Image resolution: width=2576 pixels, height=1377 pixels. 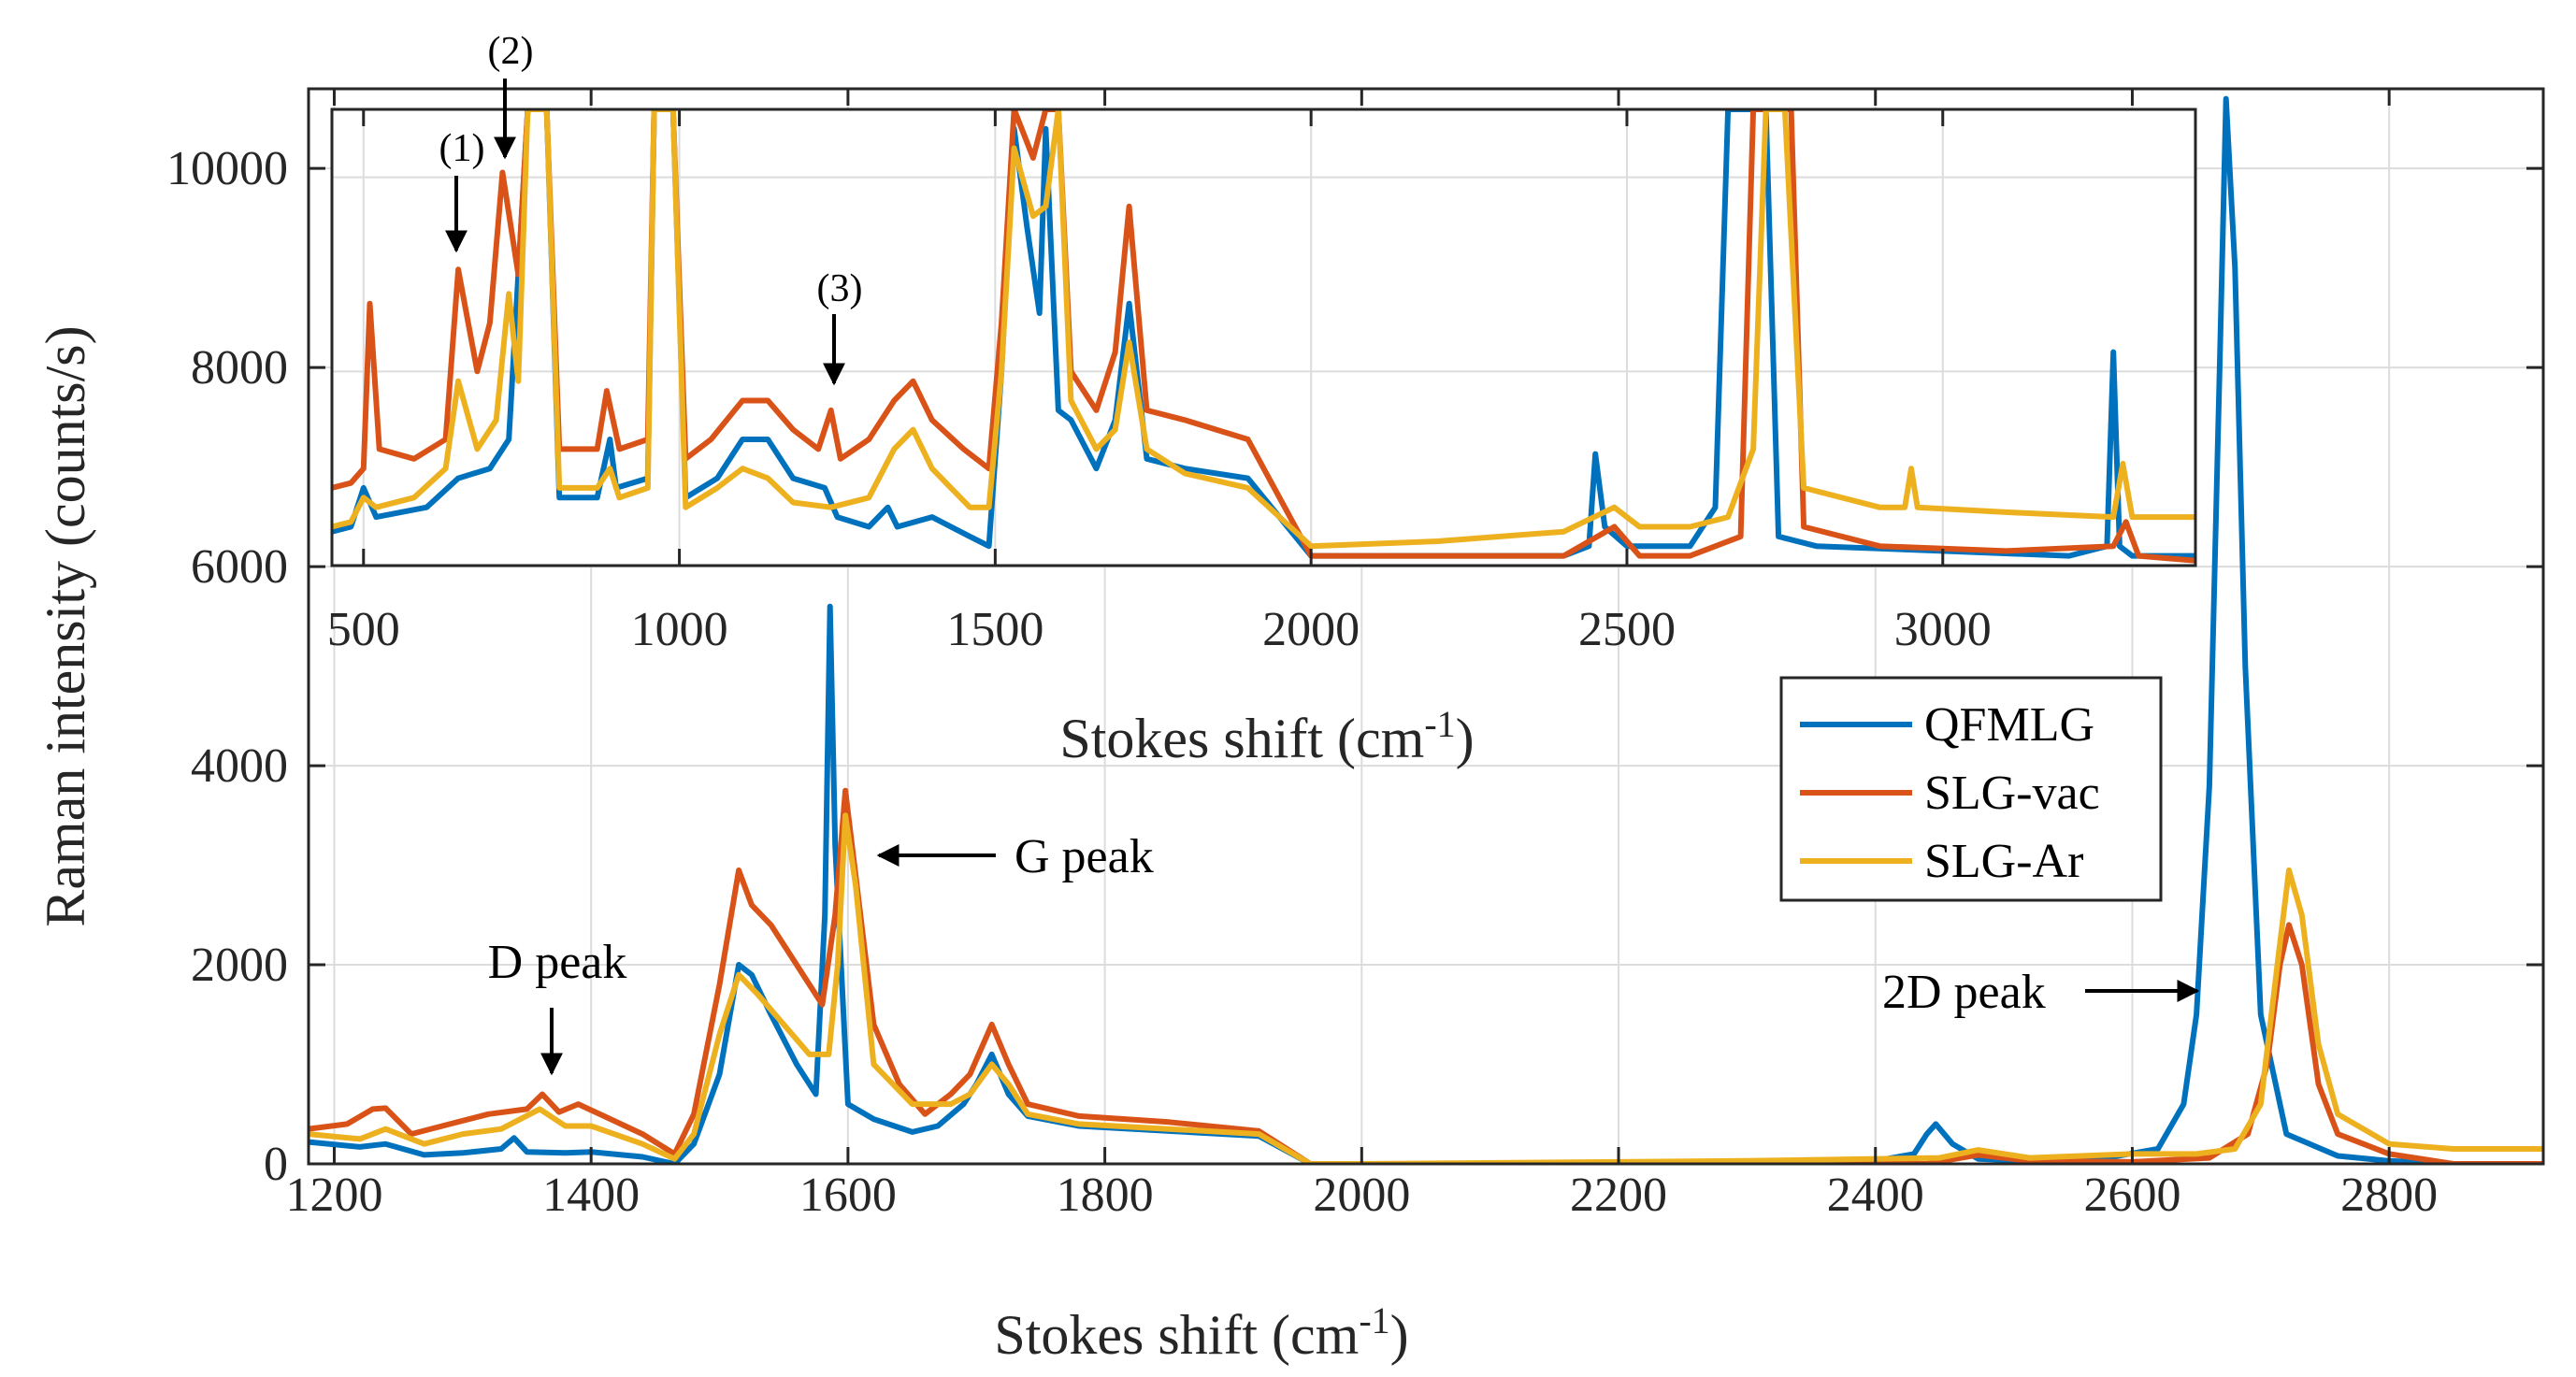 What do you see at coordinates (994, 629) in the screenshot?
I see `inset-x-tick-label: 1500` at bounding box center [994, 629].